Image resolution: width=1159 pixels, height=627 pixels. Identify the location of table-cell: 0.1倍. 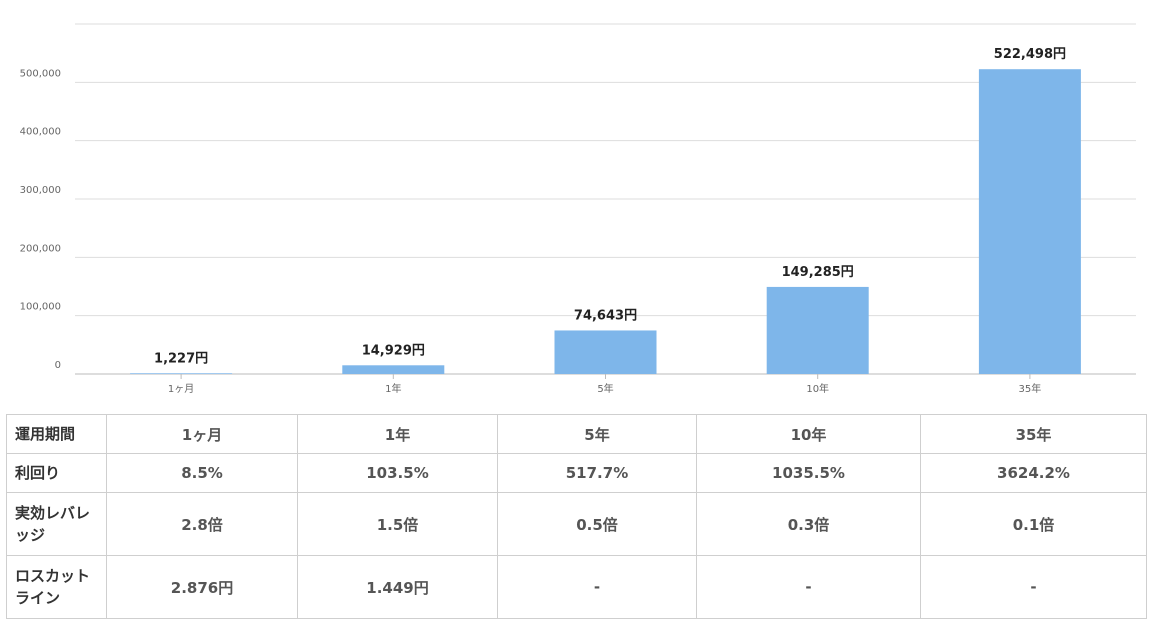
(1033, 524).